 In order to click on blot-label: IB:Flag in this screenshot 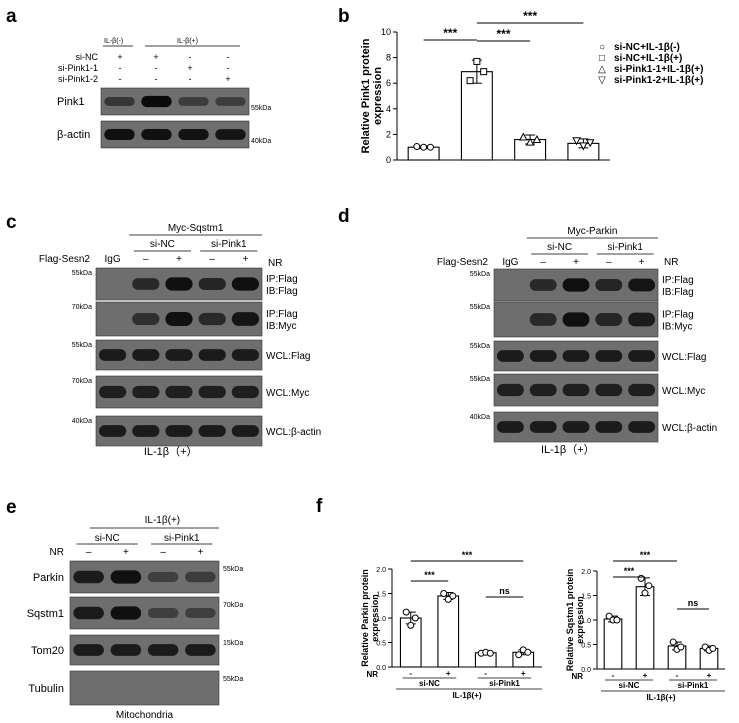, I will do `click(282, 291)`.